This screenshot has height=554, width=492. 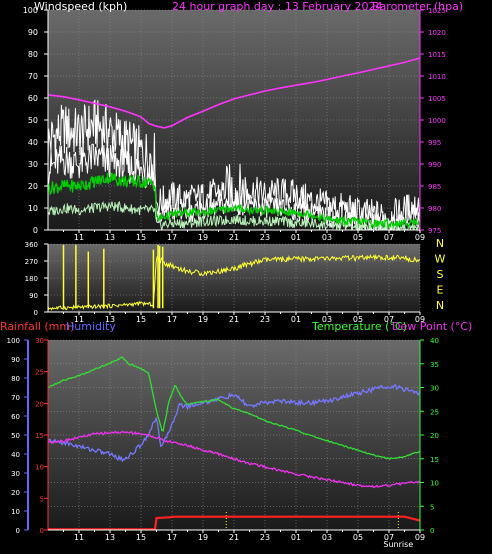 I want to click on barometer-series, so click(x=234, y=93).